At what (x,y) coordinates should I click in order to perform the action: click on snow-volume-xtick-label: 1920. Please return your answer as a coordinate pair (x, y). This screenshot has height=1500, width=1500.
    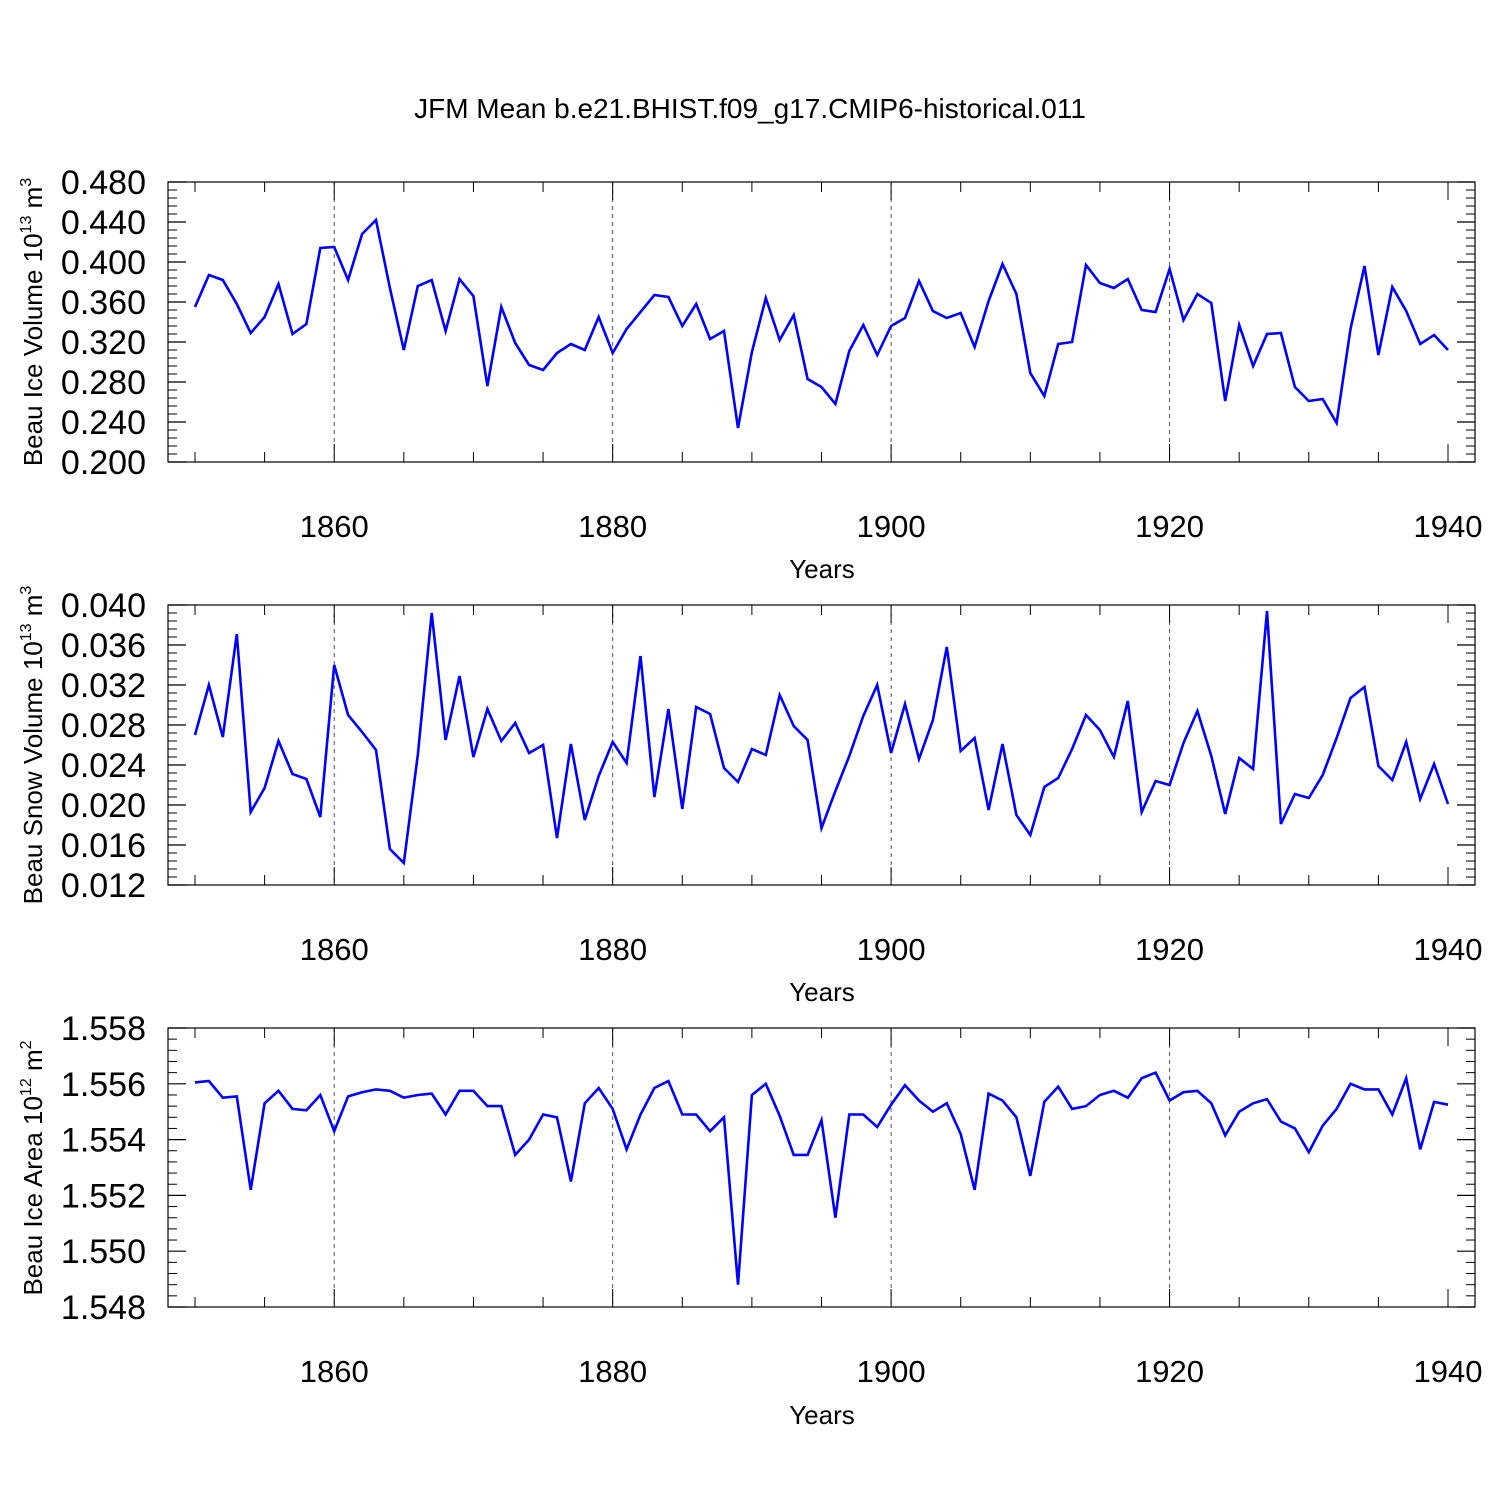
    Looking at the image, I should click on (1169, 949).